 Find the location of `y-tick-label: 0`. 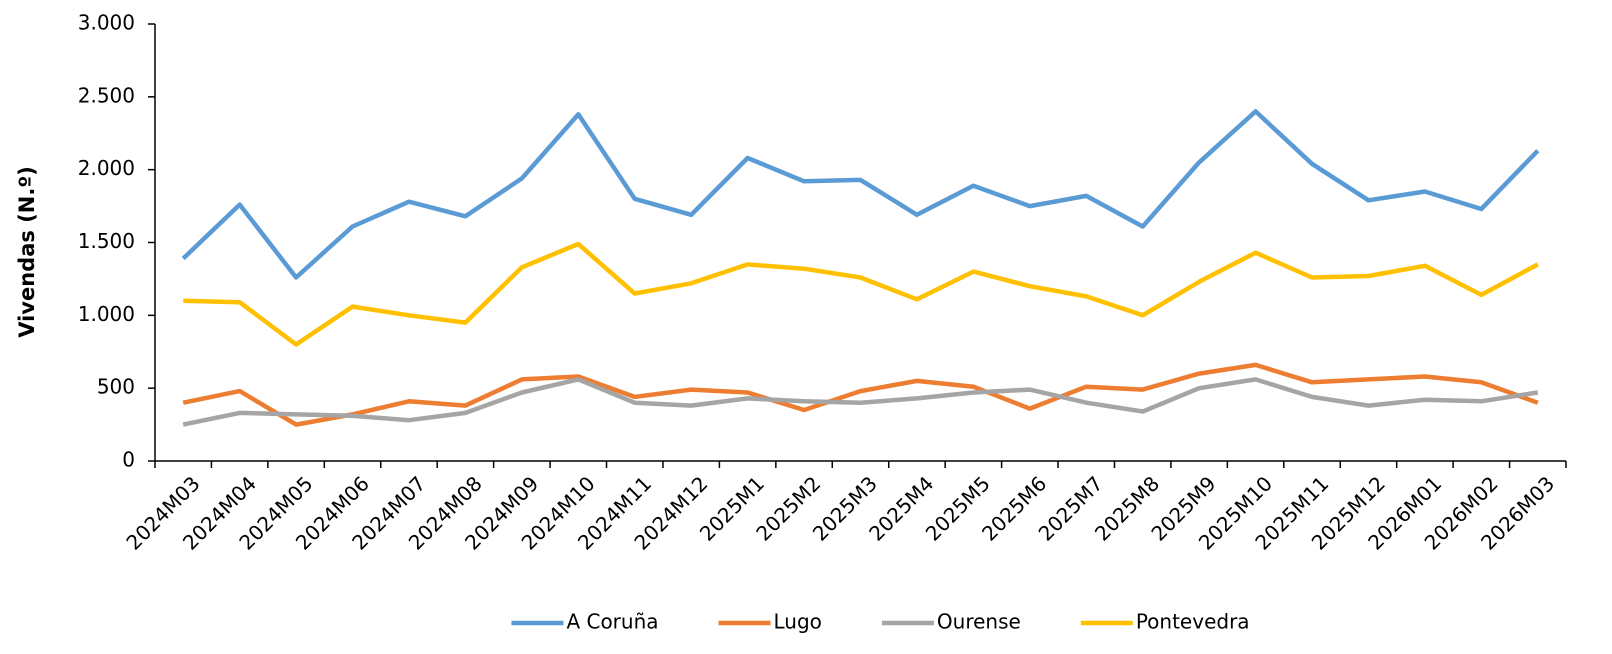

y-tick-label: 0 is located at coordinates (128, 460).